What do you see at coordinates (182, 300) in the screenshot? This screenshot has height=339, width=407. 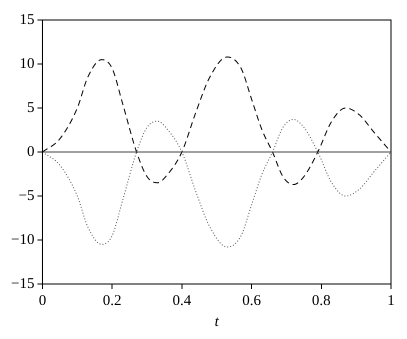 I see `x-tick-label: 0.4` at bounding box center [182, 300].